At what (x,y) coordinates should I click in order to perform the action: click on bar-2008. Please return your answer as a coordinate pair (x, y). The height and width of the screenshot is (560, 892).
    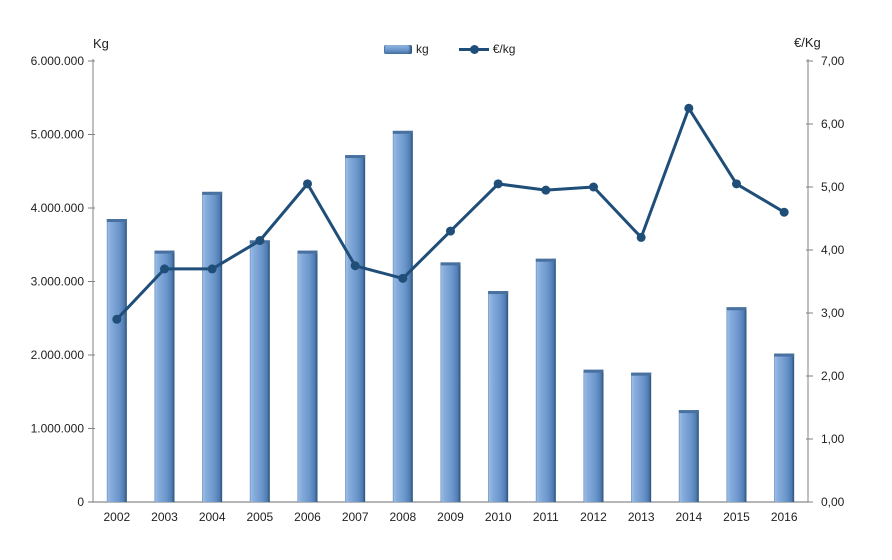
    Looking at the image, I should click on (402, 316).